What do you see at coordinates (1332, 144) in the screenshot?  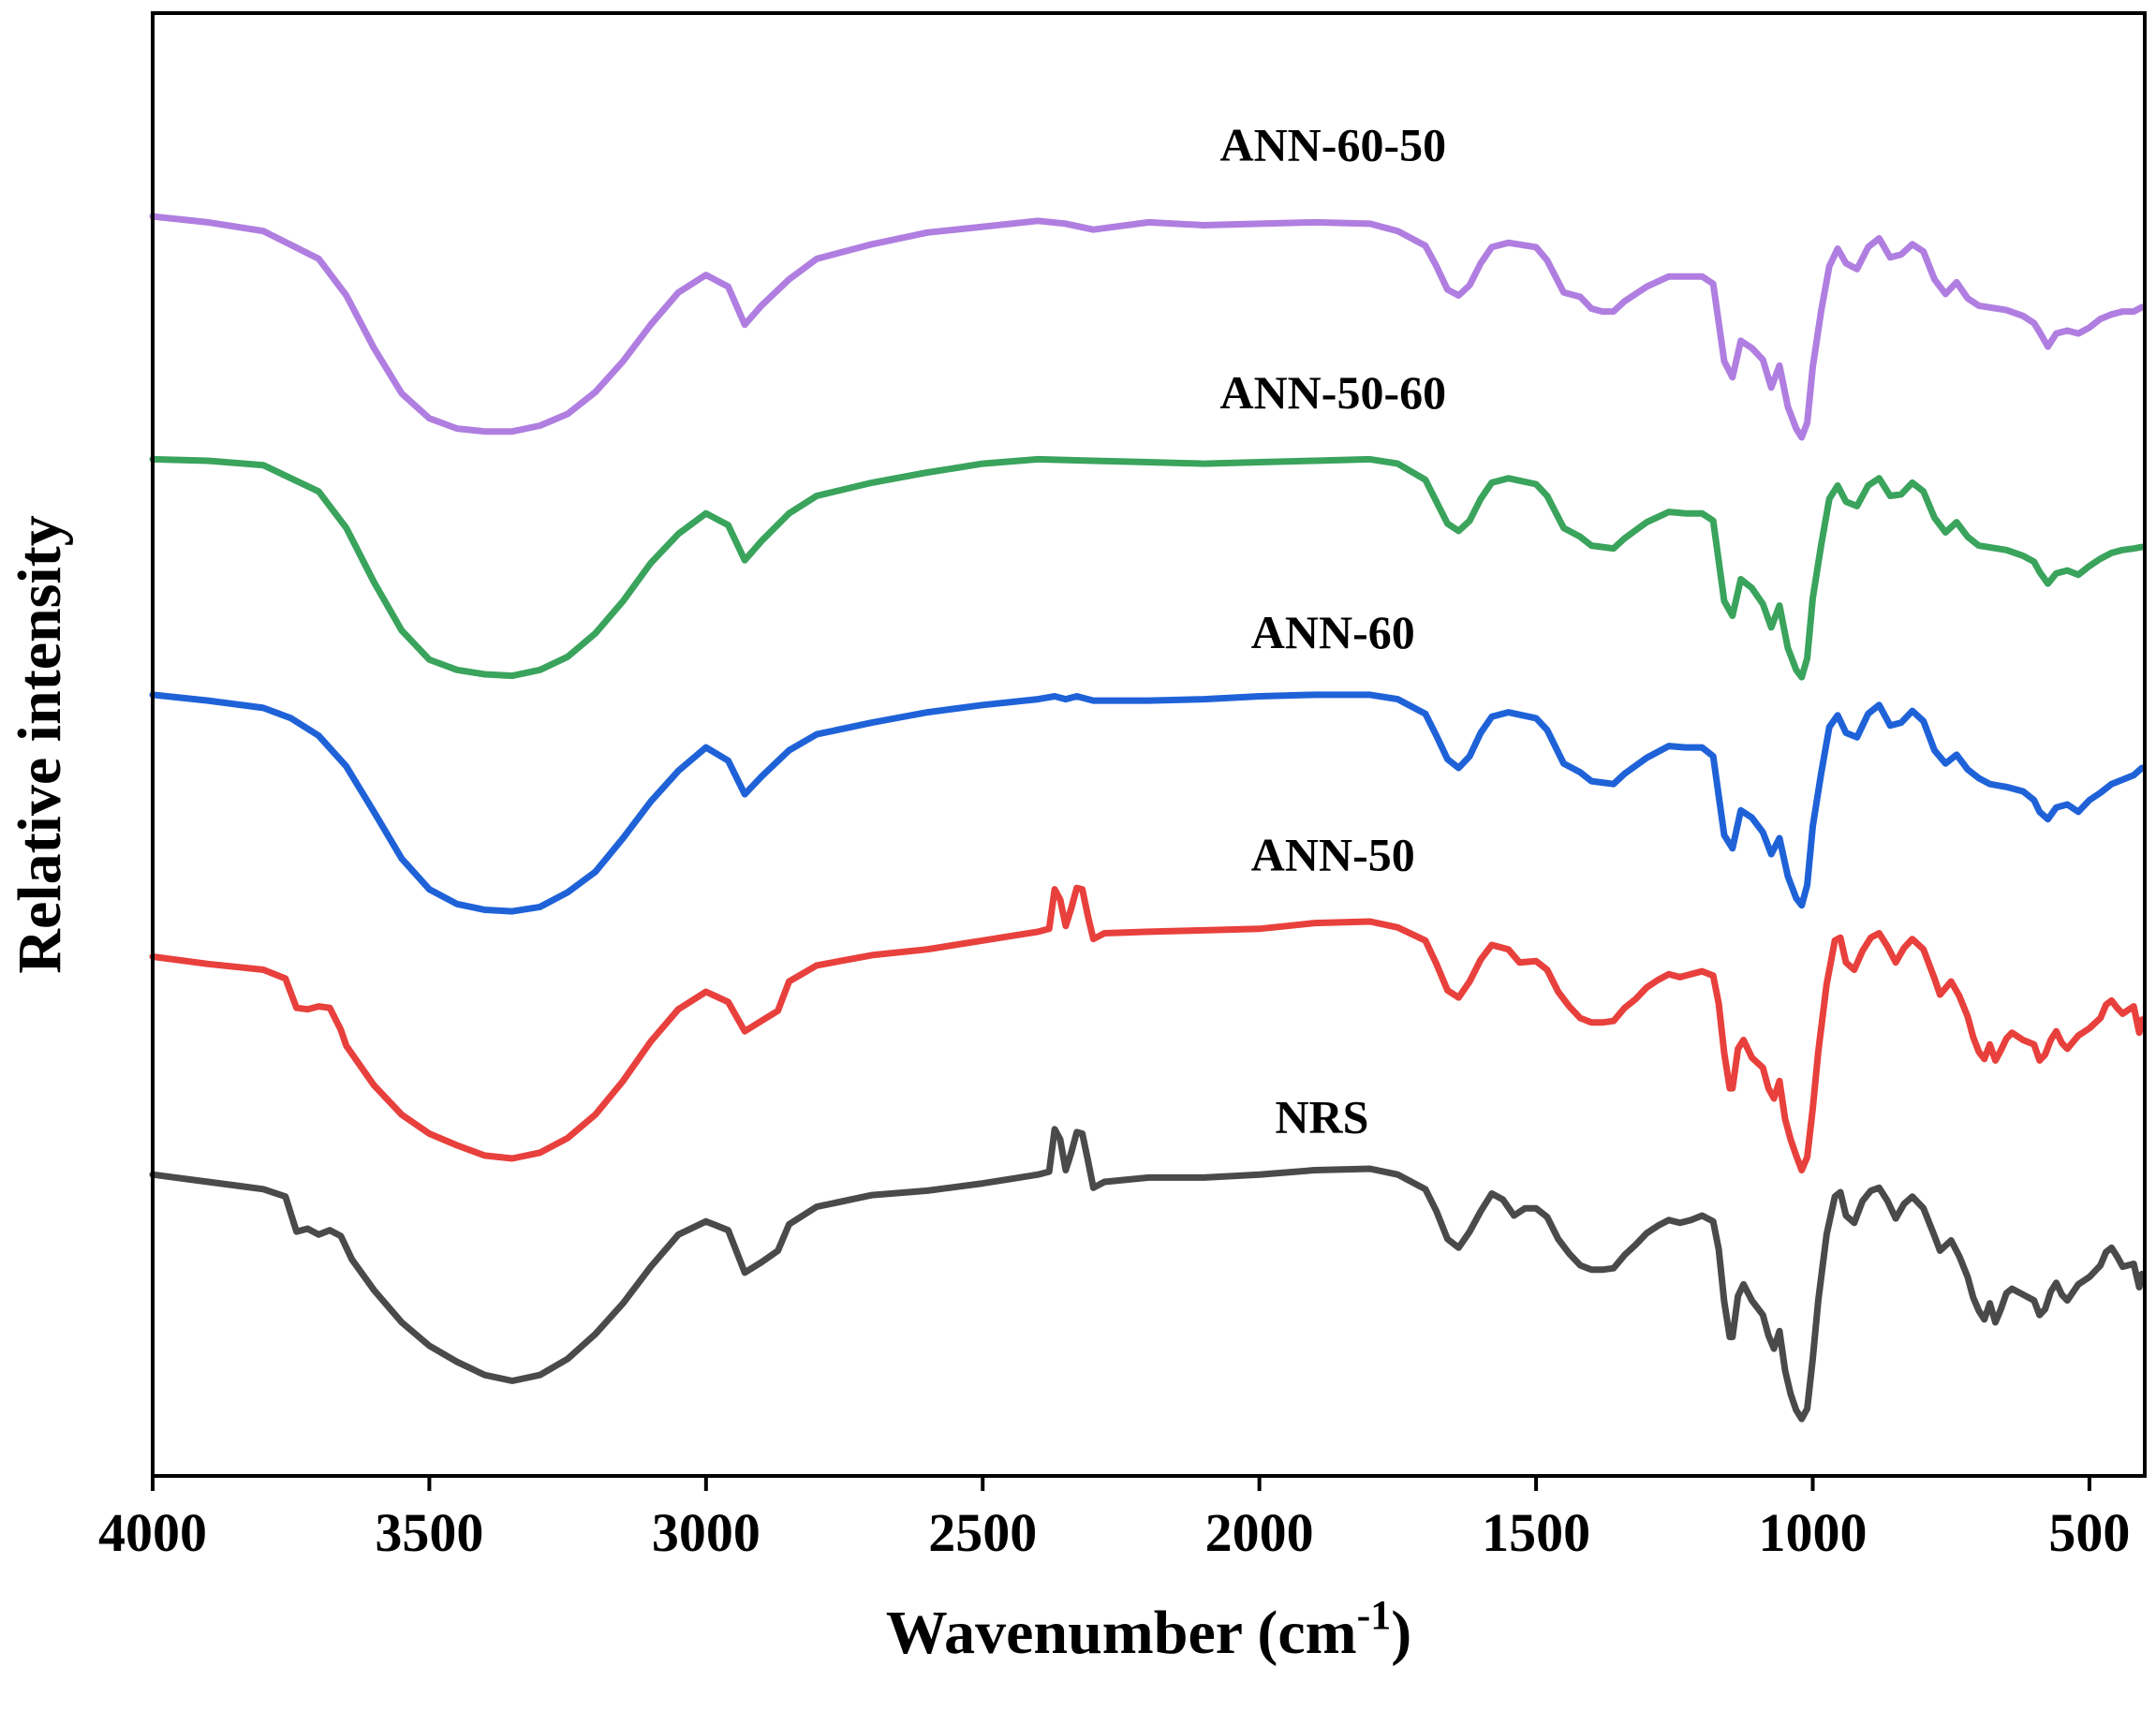 I see `series-label-ann-60-50: ANN-60-50` at bounding box center [1332, 144].